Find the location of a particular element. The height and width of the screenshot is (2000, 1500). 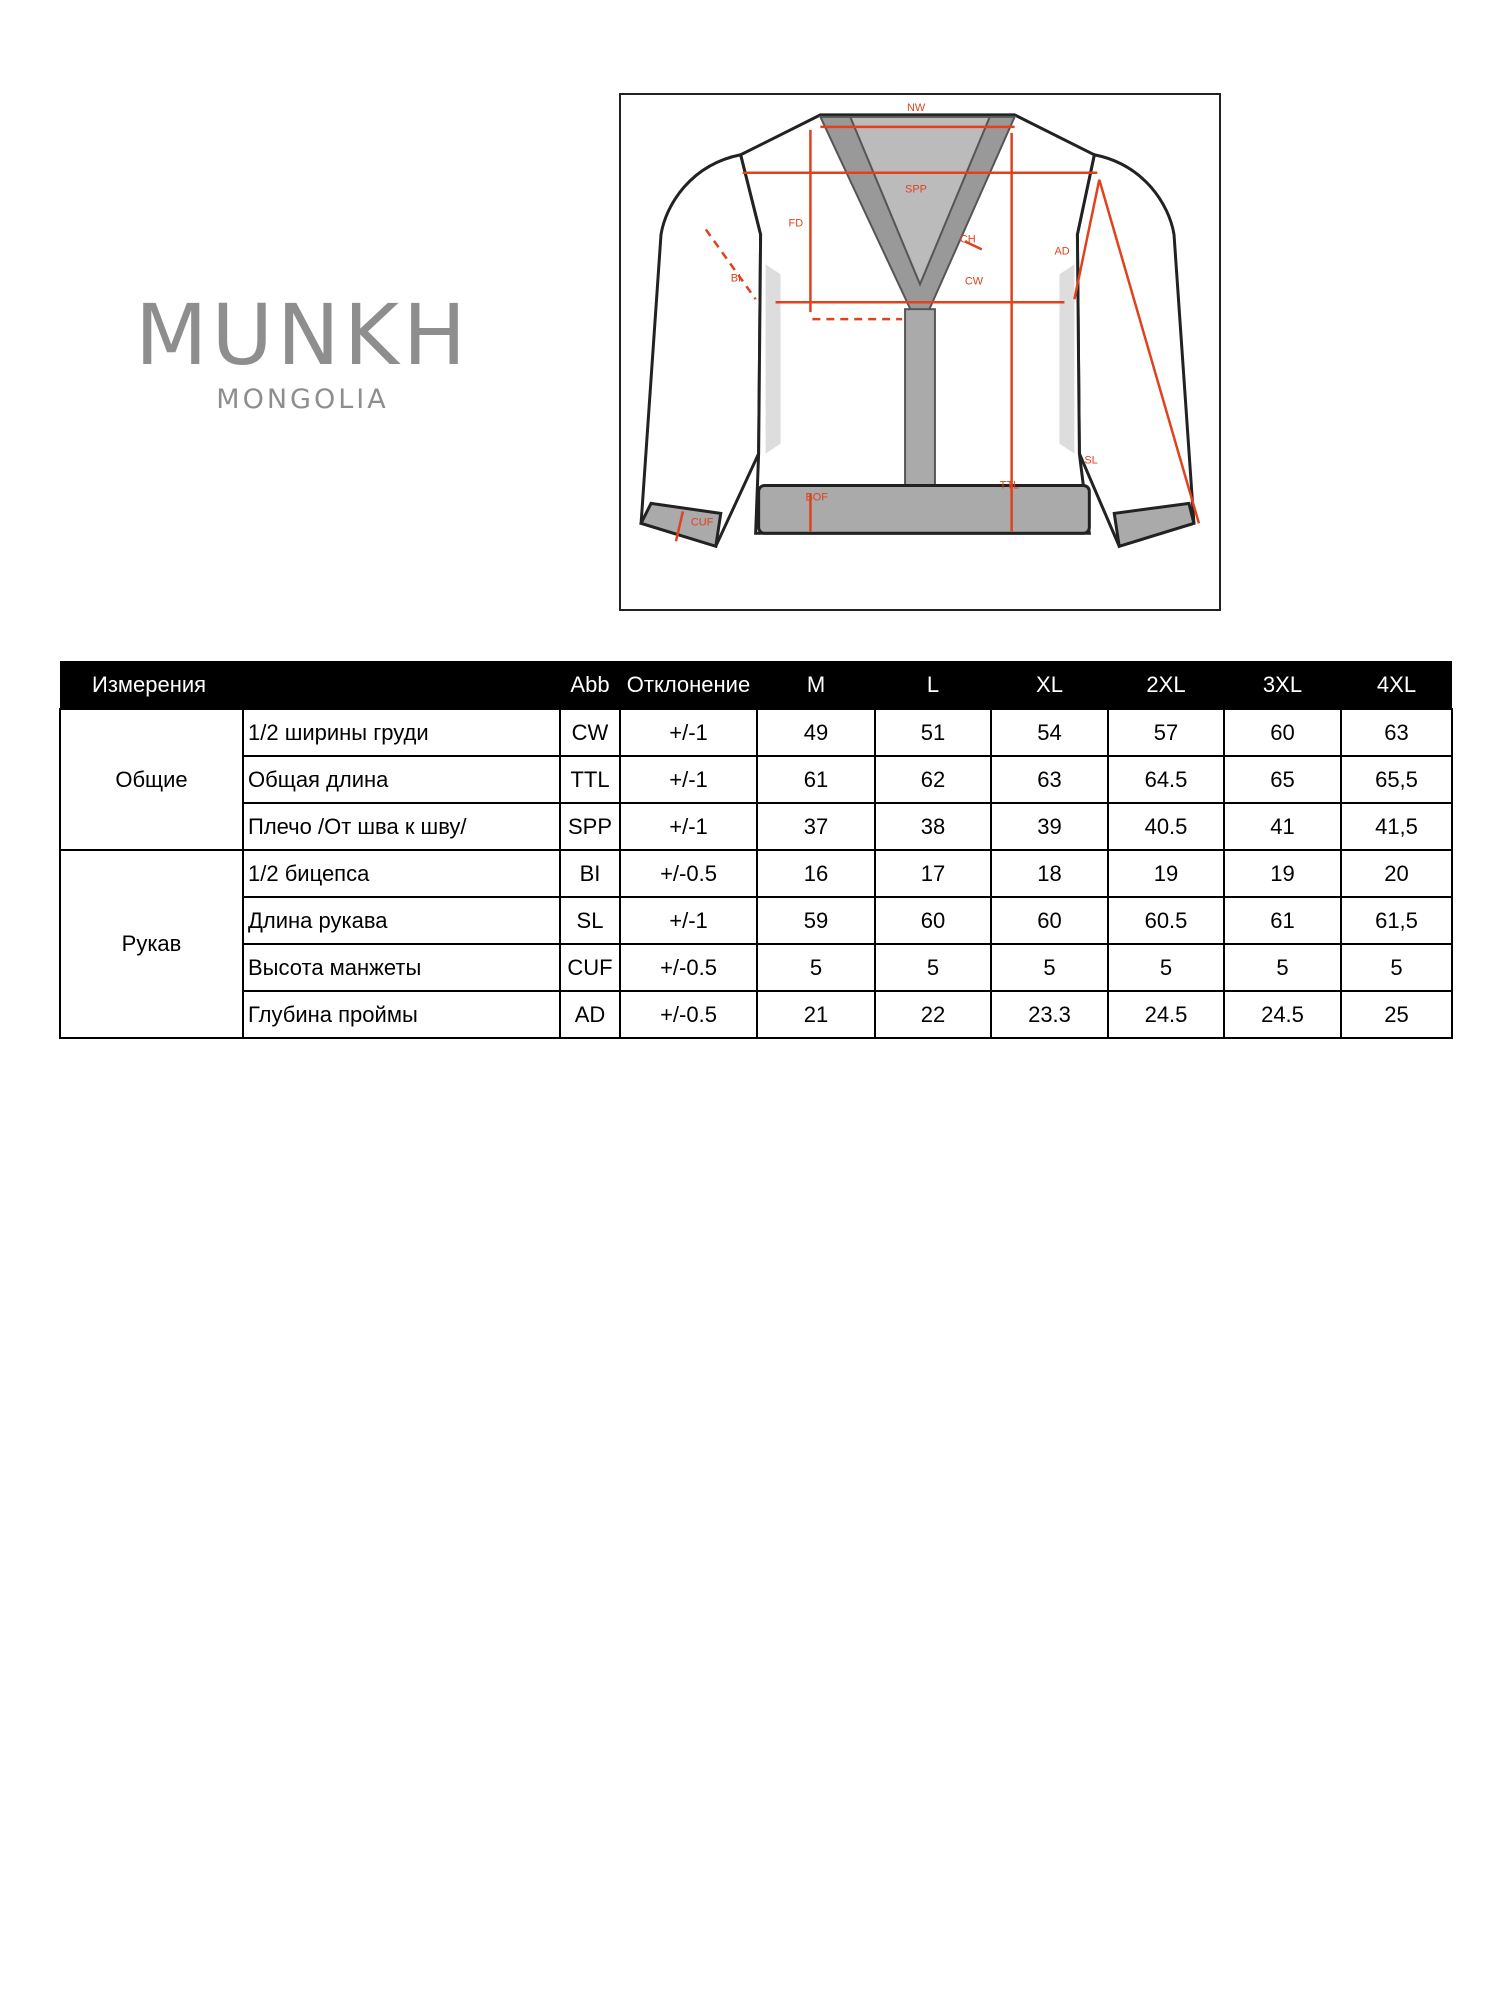

size-value: 22 is located at coordinates (933, 1014).